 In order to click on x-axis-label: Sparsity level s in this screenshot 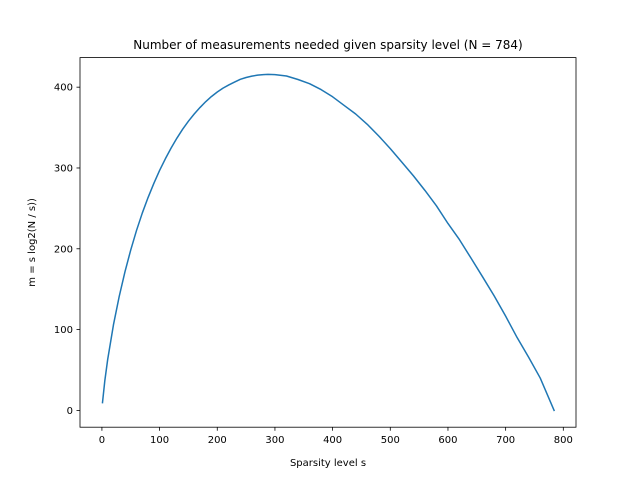, I will do `click(328, 463)`.